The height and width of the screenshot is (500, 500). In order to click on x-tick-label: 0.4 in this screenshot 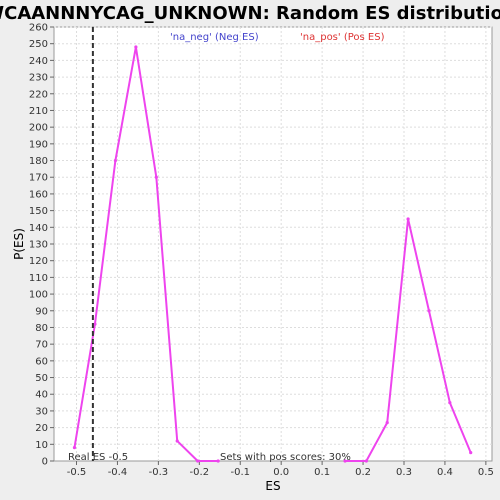, I will do `click(445, 472)`.